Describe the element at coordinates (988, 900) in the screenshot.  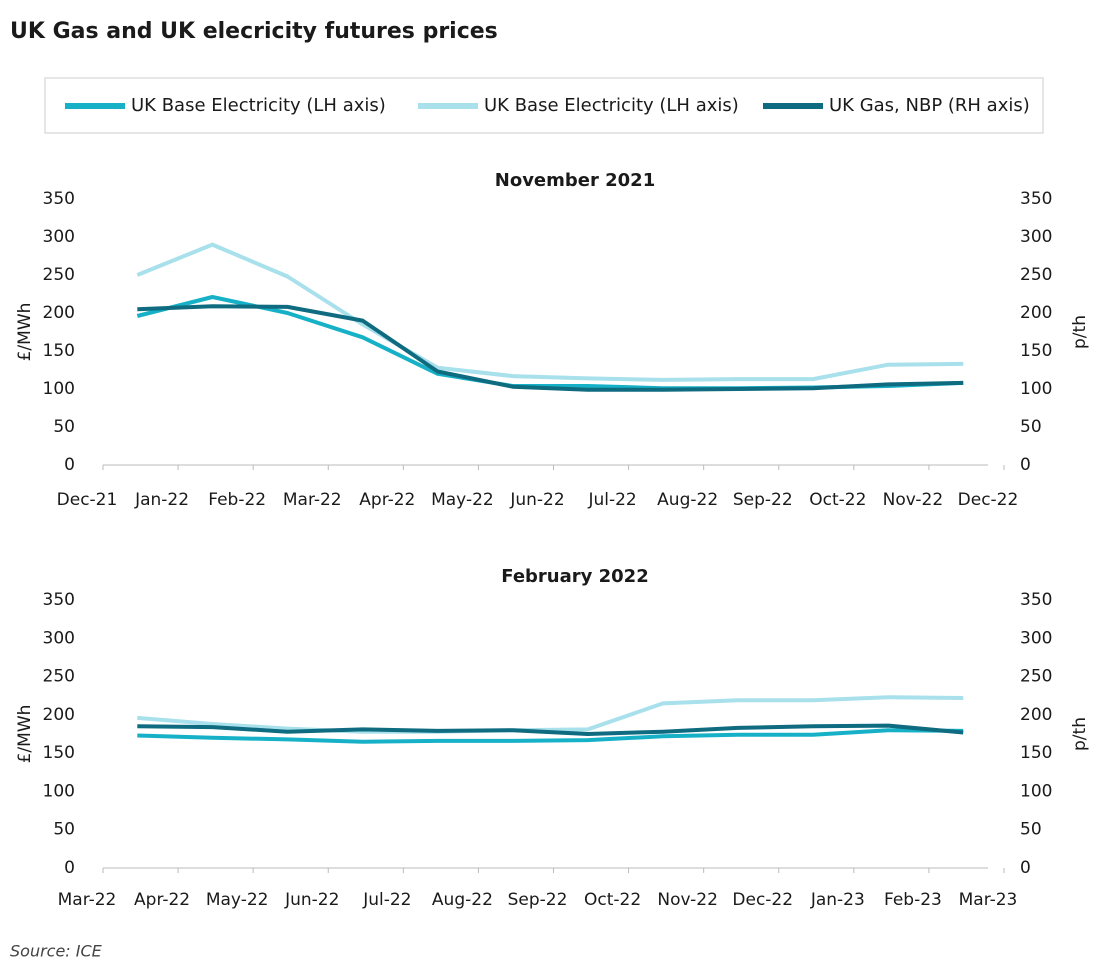
I see `x-tick-label: Mar-23` at that location.